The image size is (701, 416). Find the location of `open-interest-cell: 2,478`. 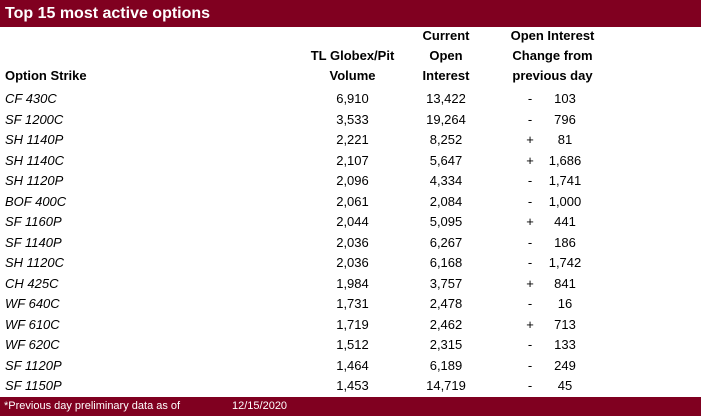

open-interest-cell: 2,478 is located at coordinates (446, 303).